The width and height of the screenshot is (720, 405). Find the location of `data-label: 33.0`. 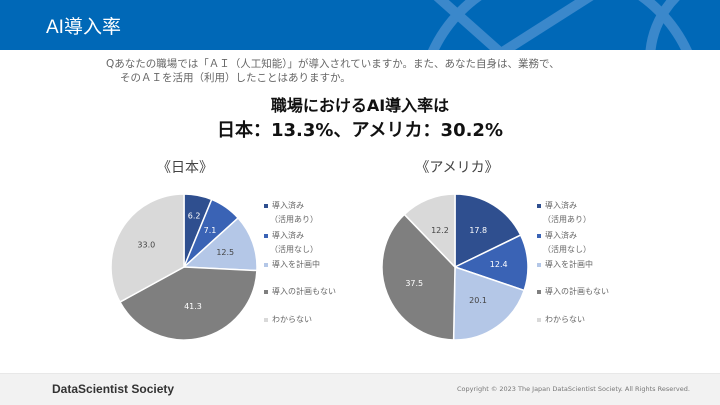

data-label: 33.0 is located at coordinates (146, 245).